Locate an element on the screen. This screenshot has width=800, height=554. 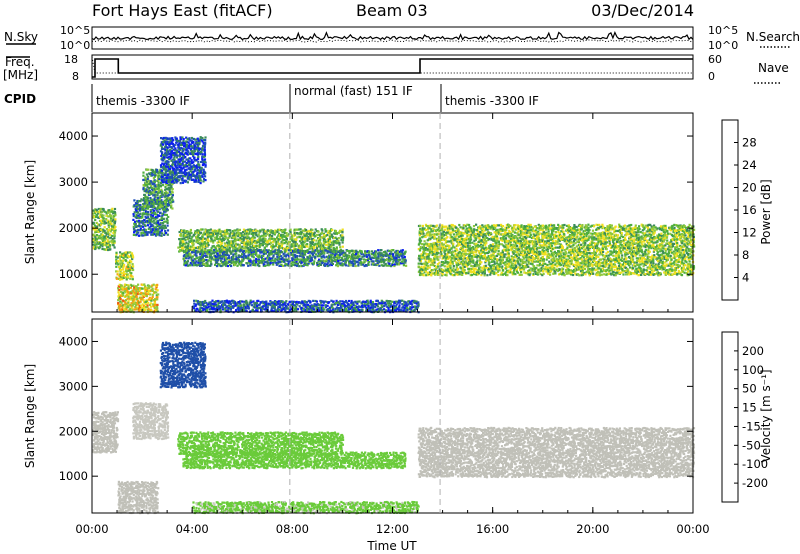
noise-panel: N.Sky 10^5 10^0 10^5 10^0 N.Search is located at coordinates (402, 38).